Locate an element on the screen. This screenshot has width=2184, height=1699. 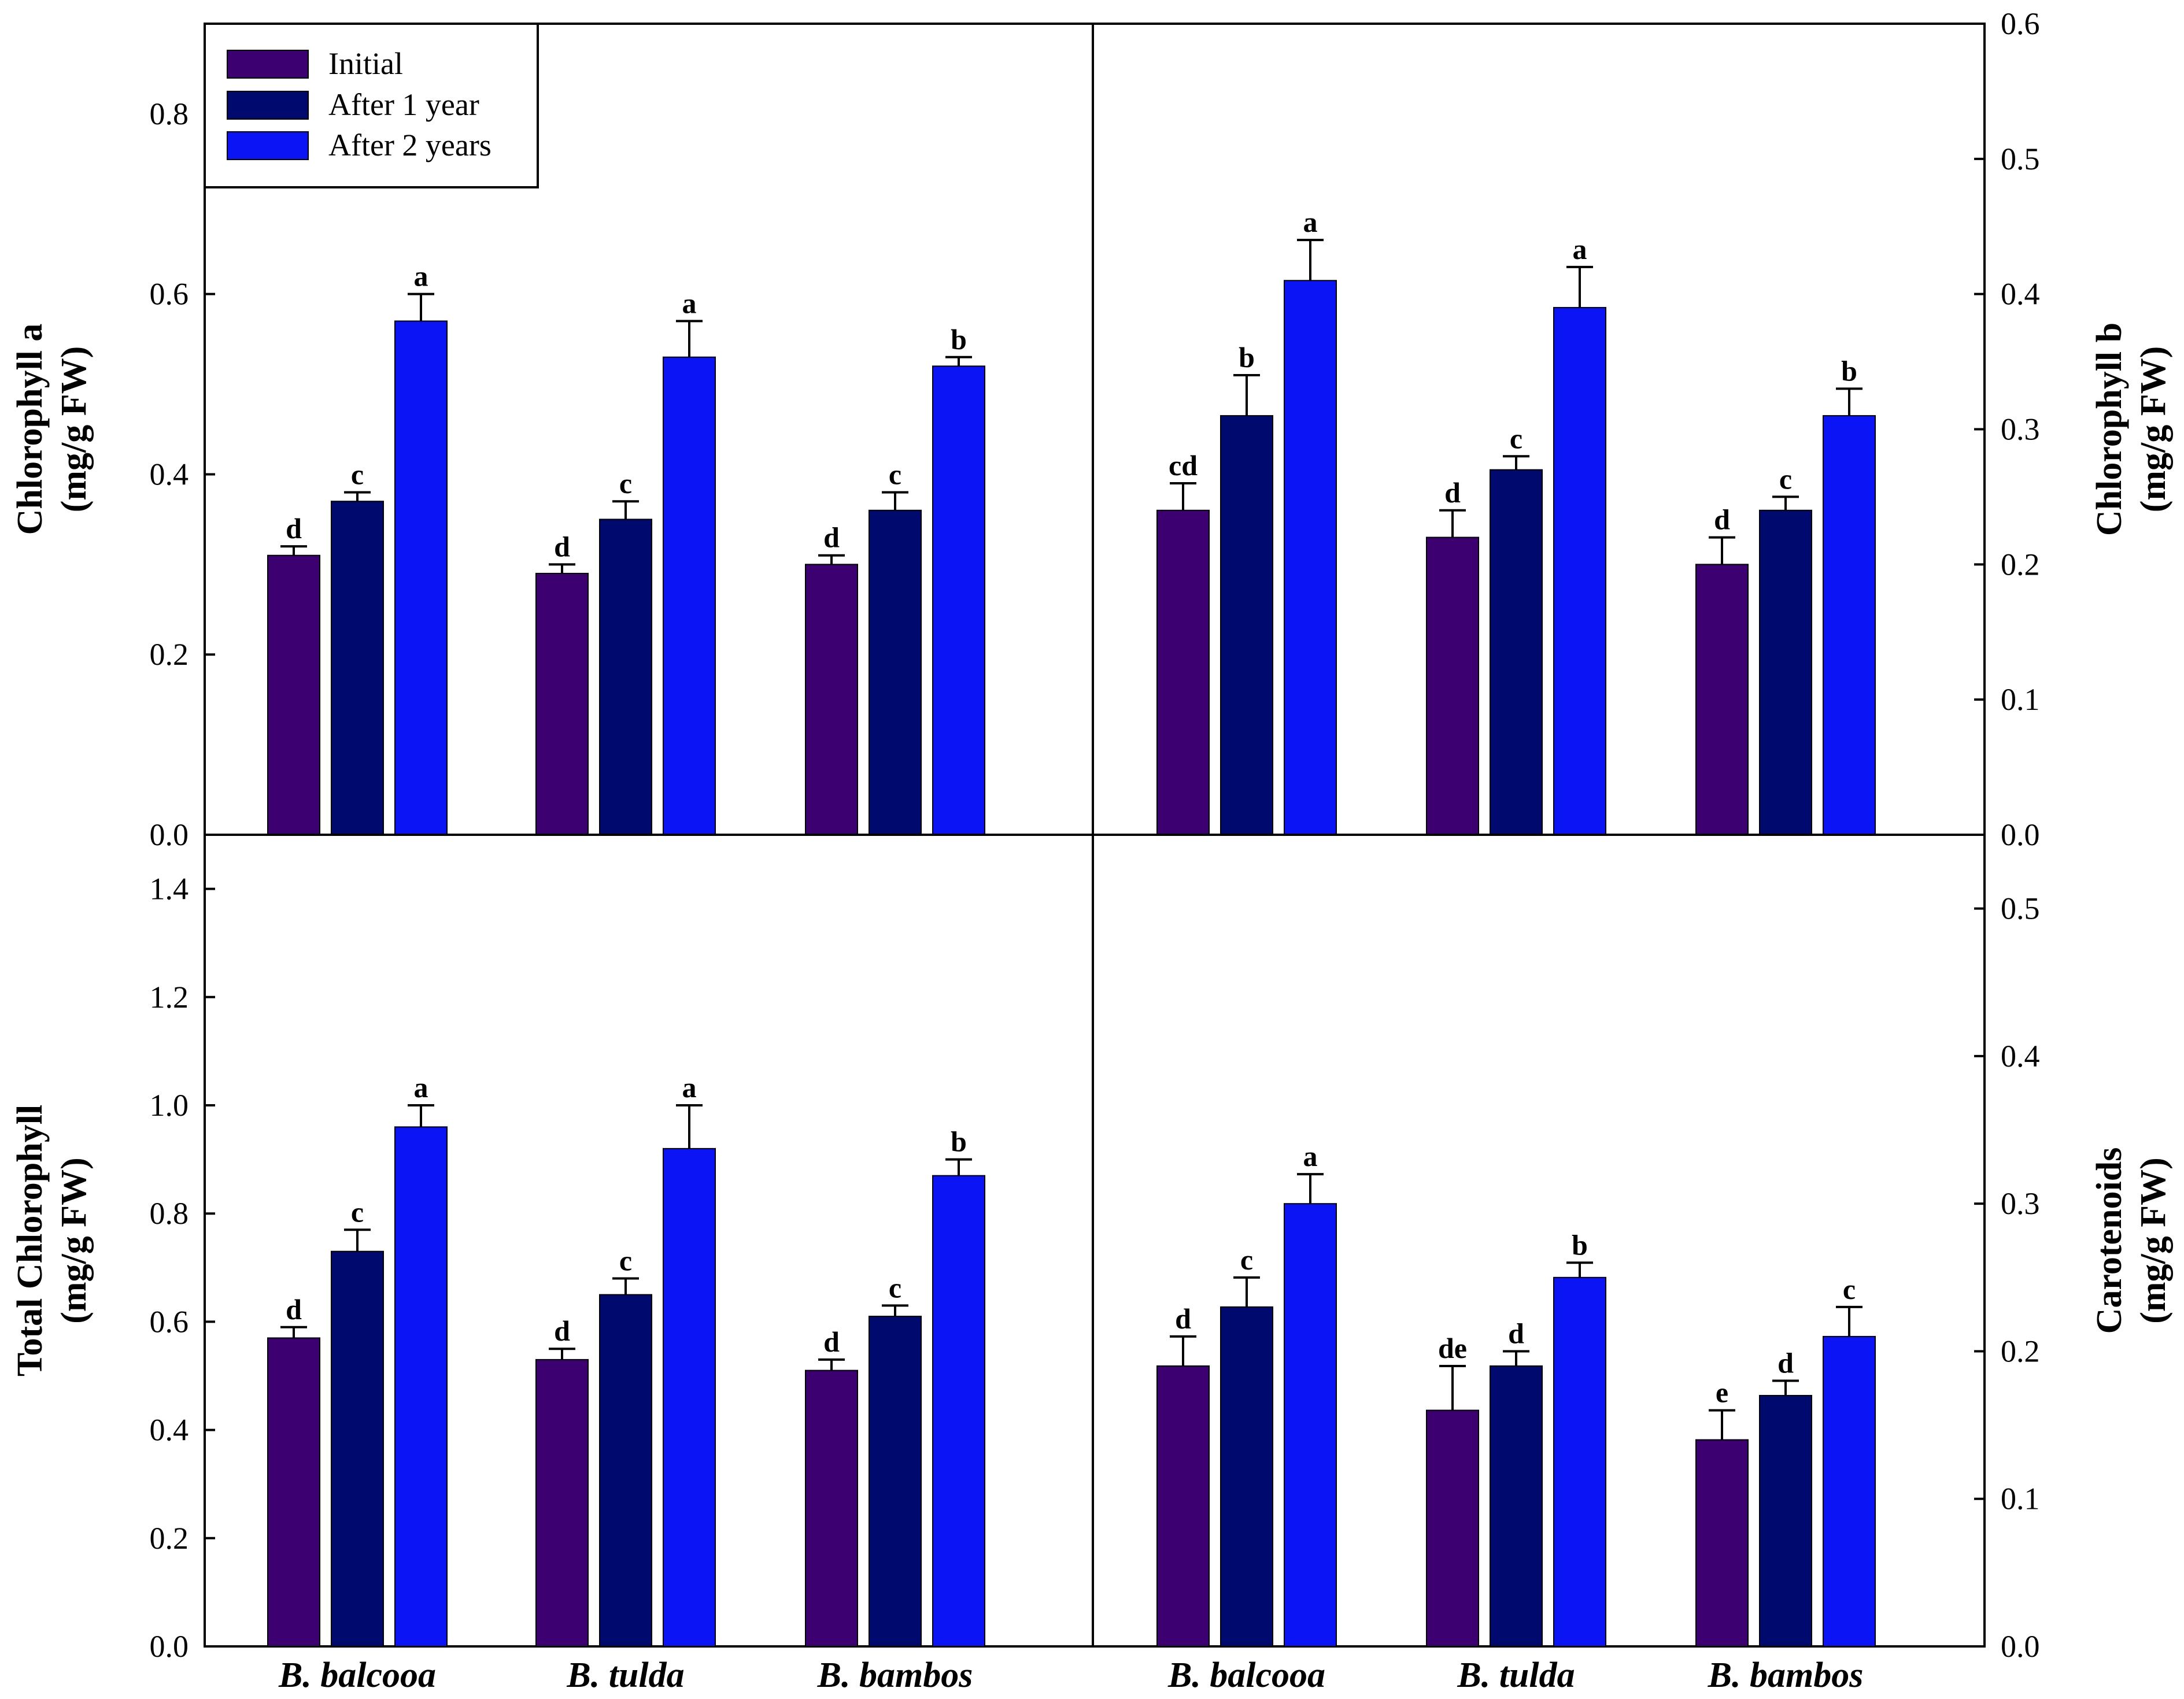
significance-letter: cd is located at coordinates (1184, 466).